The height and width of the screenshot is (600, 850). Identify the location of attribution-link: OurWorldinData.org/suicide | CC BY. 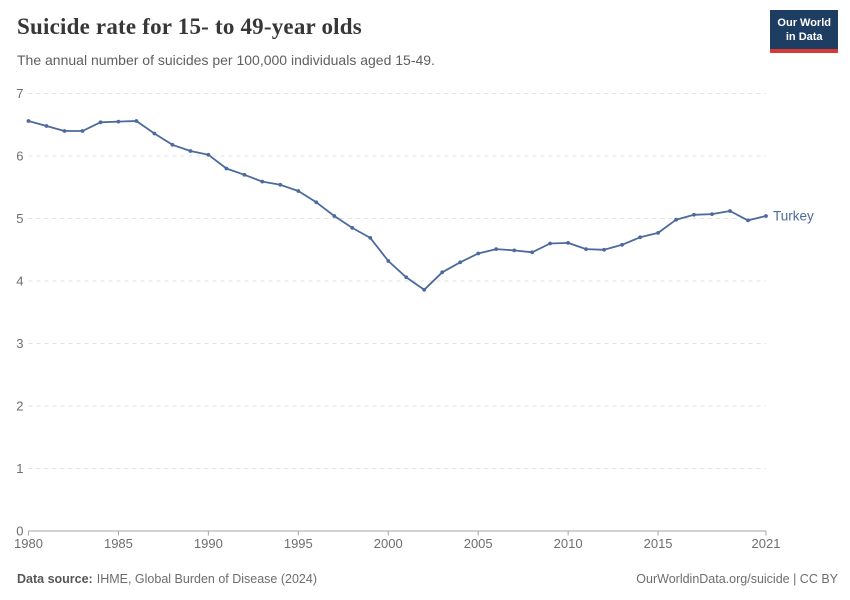
(737, 579).